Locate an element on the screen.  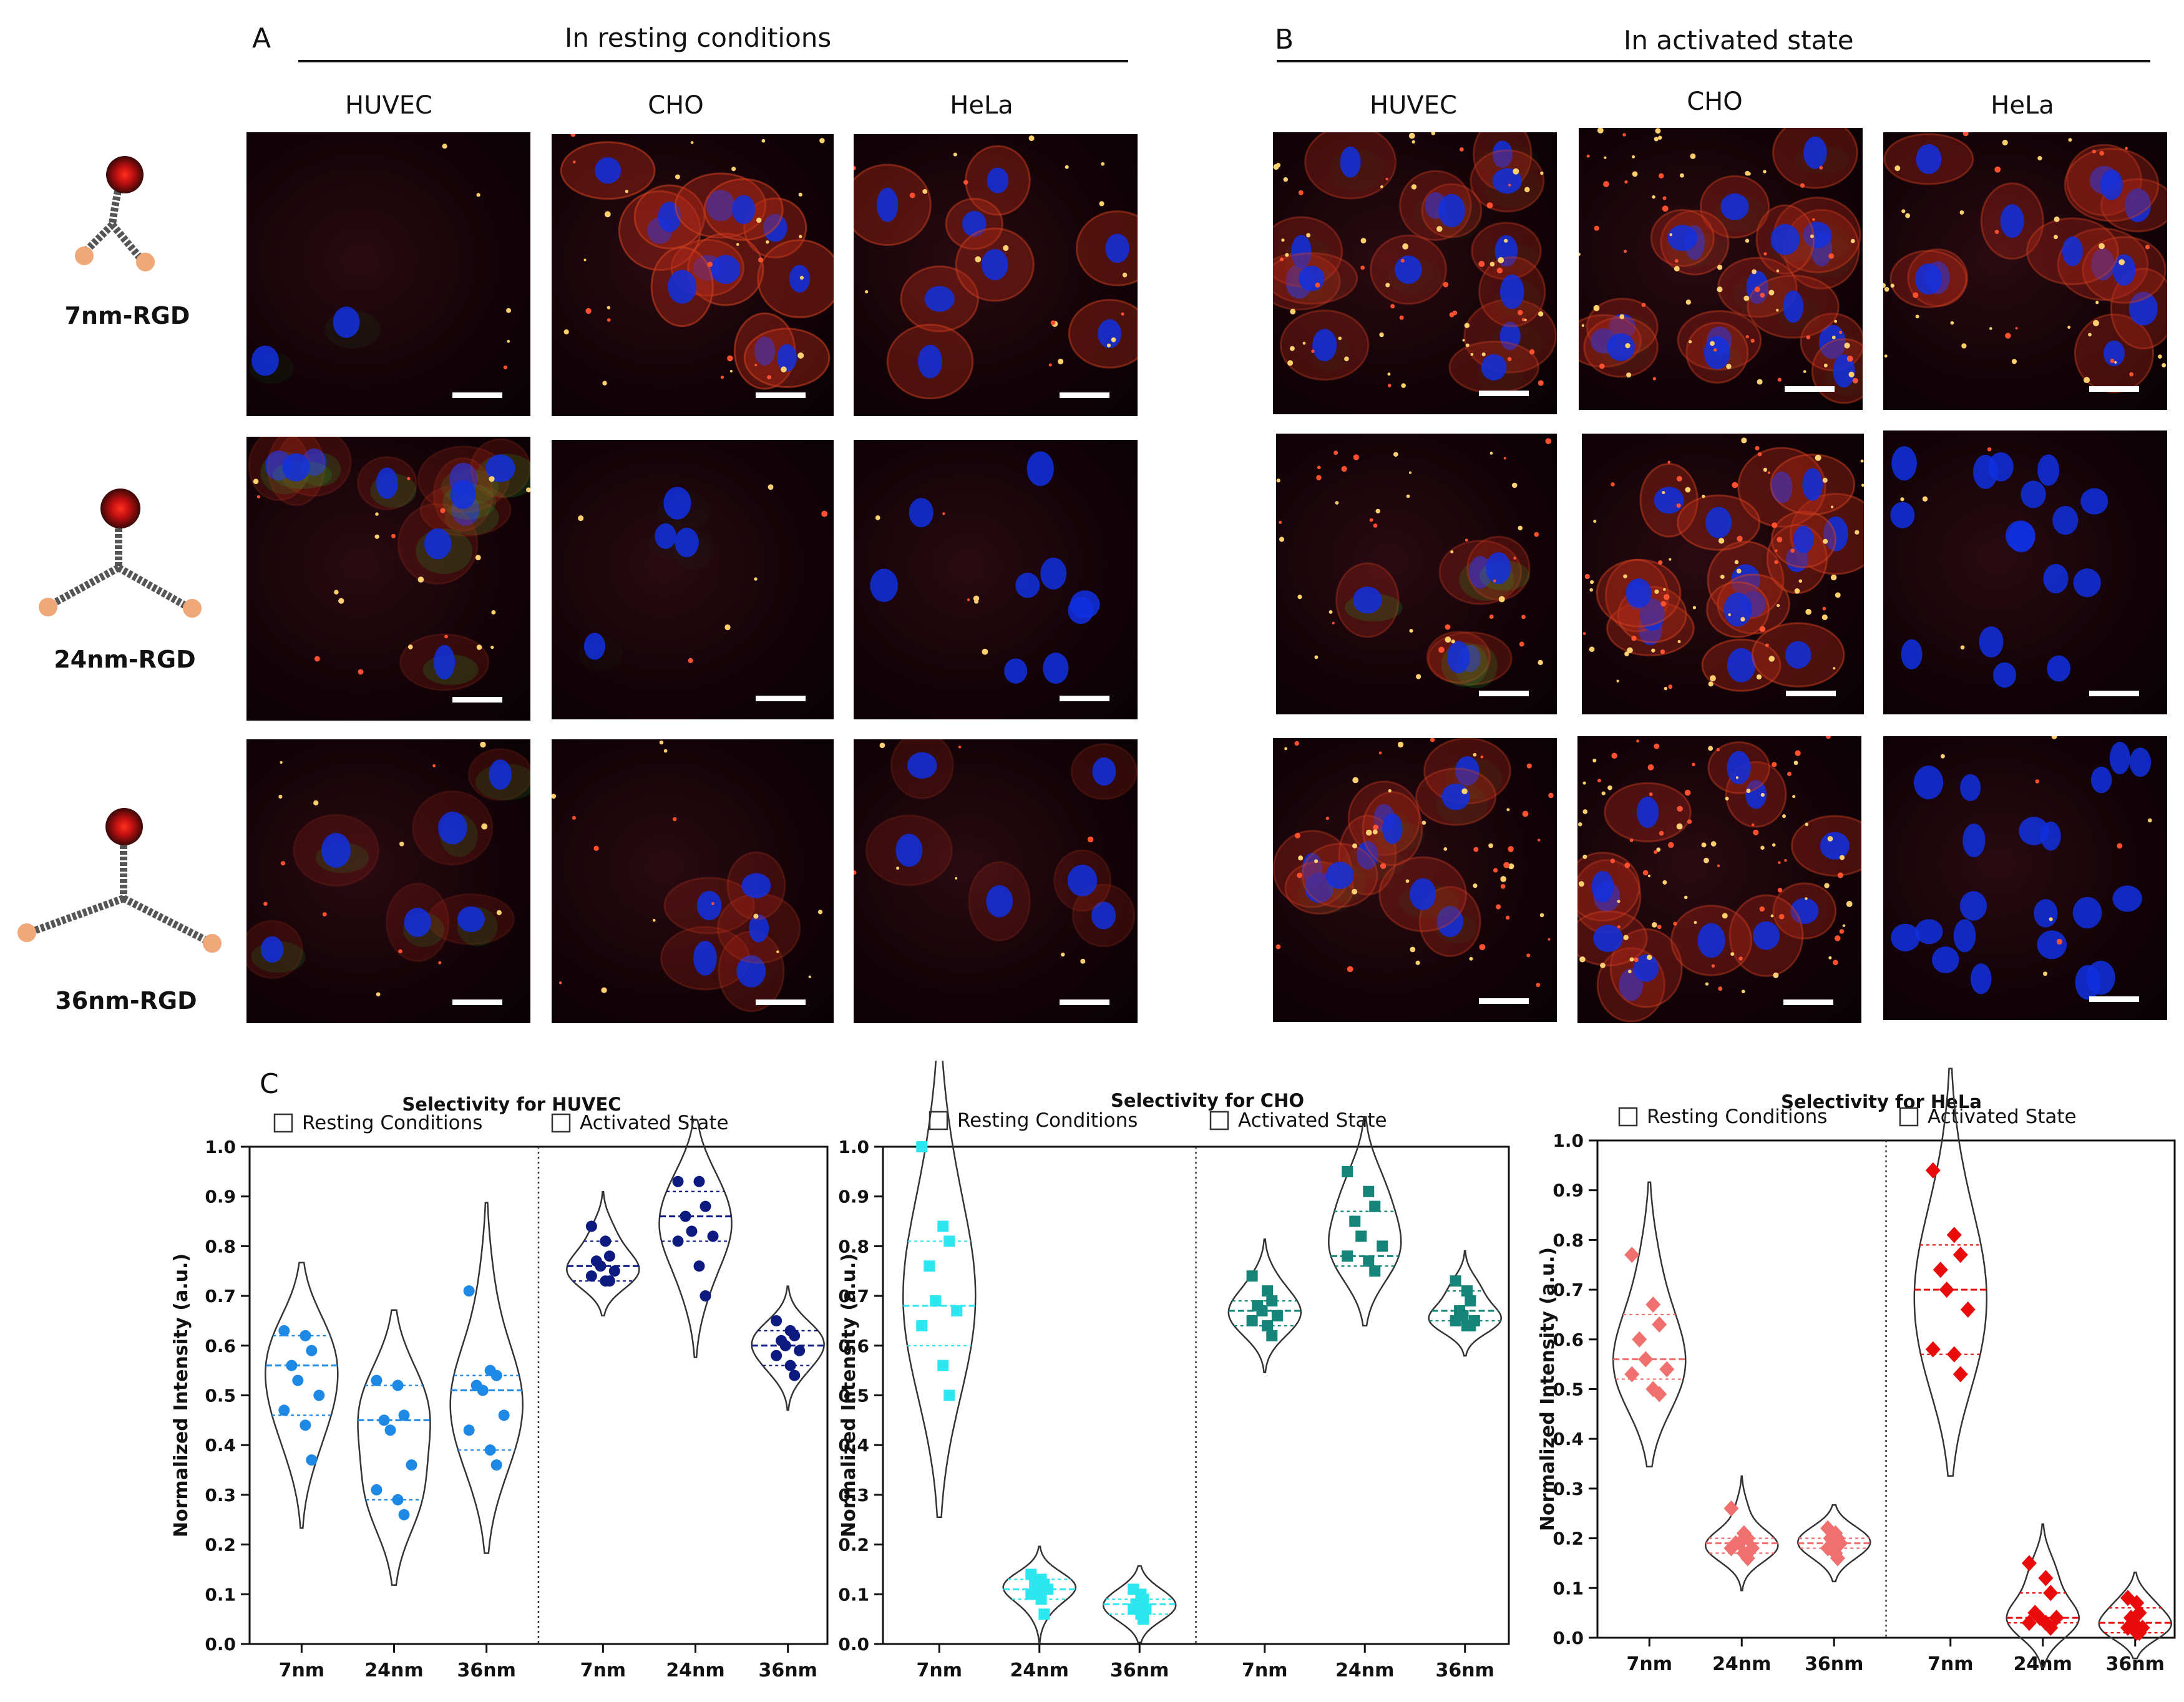
legend-label: Activated State is located at coordinates (1312, 1120).